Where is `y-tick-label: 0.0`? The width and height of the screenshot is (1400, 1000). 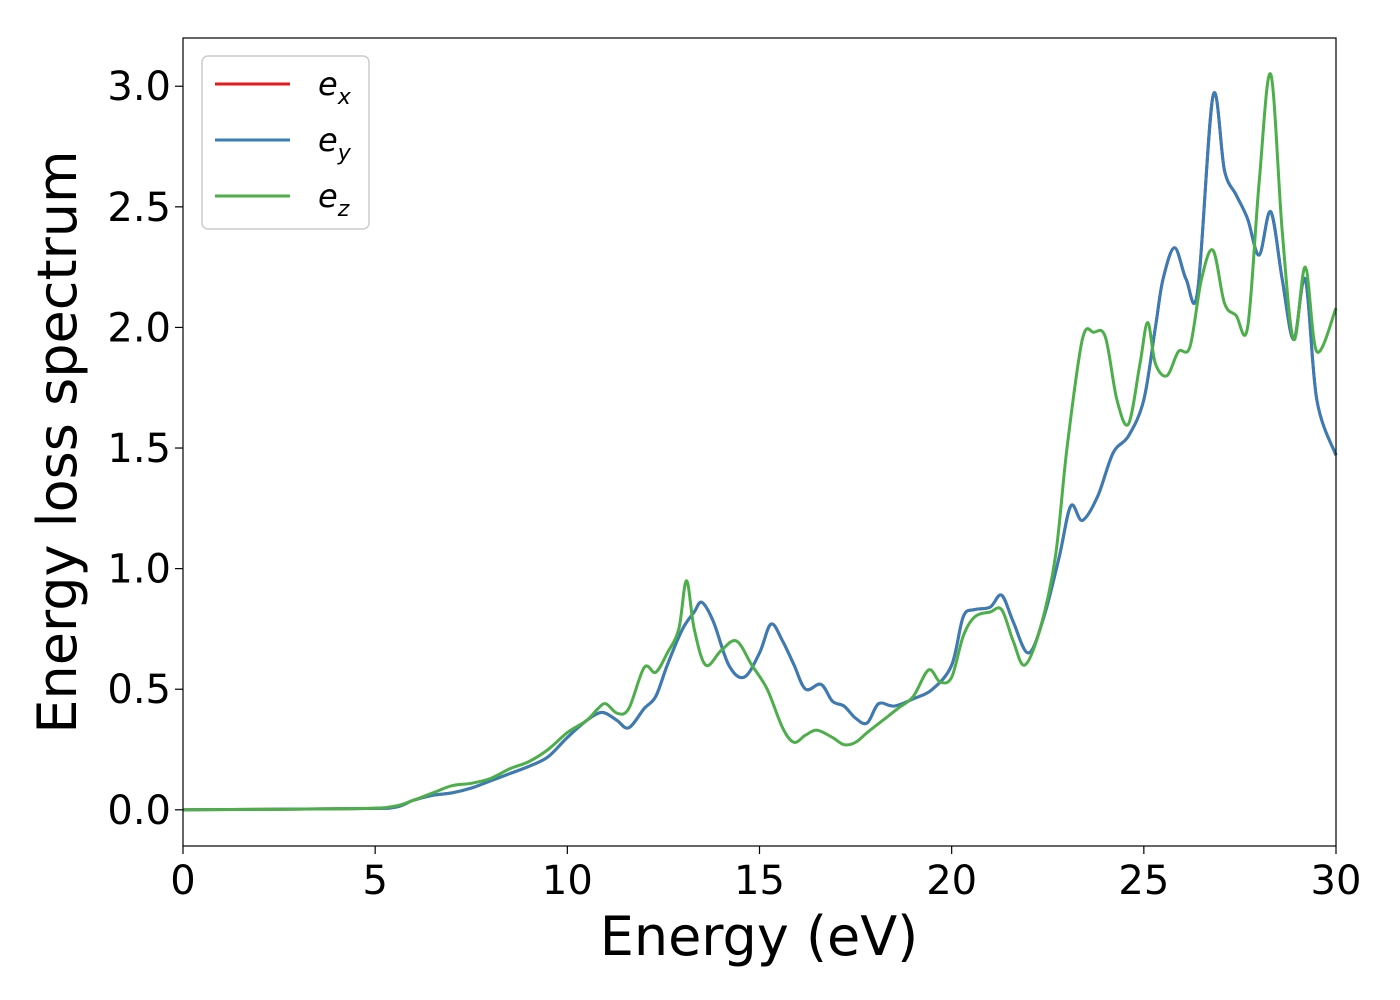 y-tick-label: 0.0 is located at coordinates (139, 811).